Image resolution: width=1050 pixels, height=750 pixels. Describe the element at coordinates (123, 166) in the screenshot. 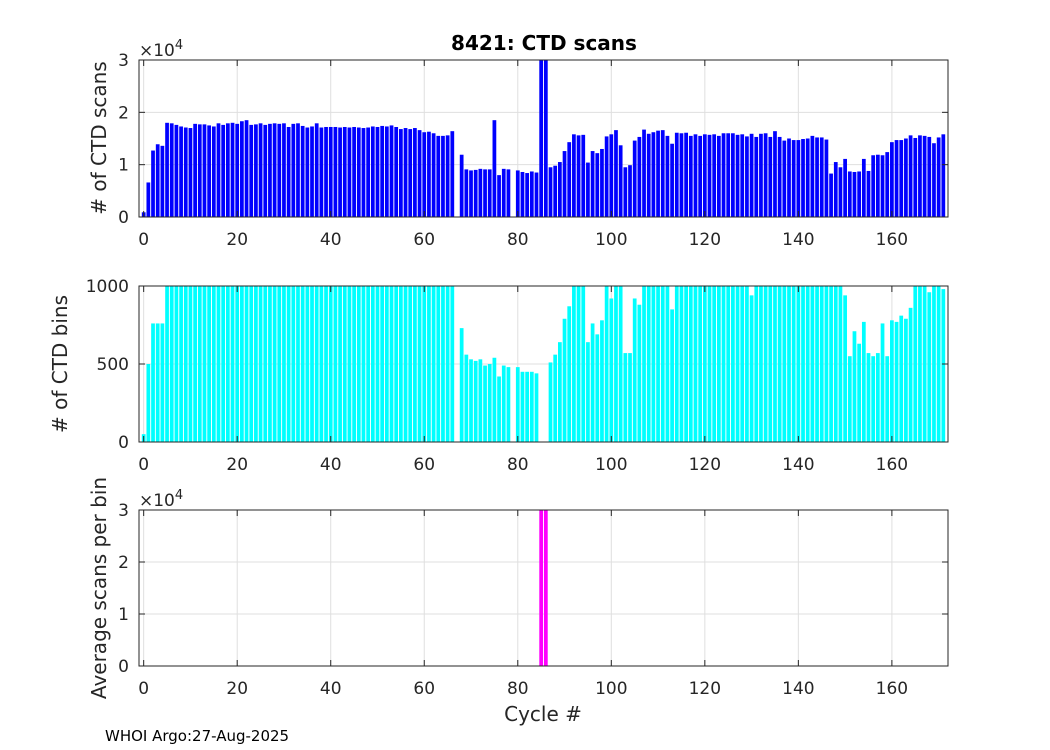

I see `y-tick-label: 1` at that location.